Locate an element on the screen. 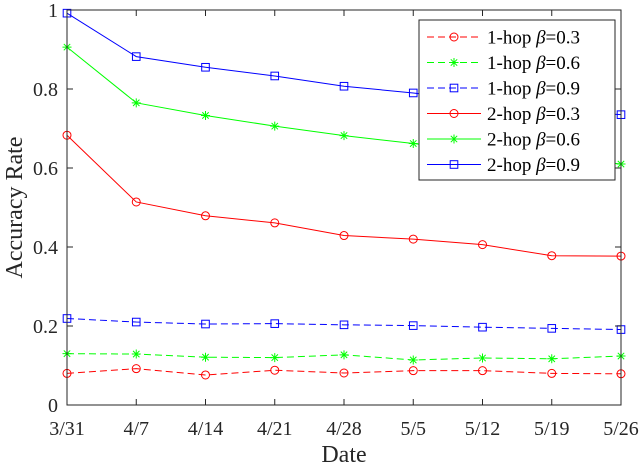 Image resolution: width=640 pixels, height=468 pixels. y-tick-label: 0.8 is located at coordinates (45, 90).